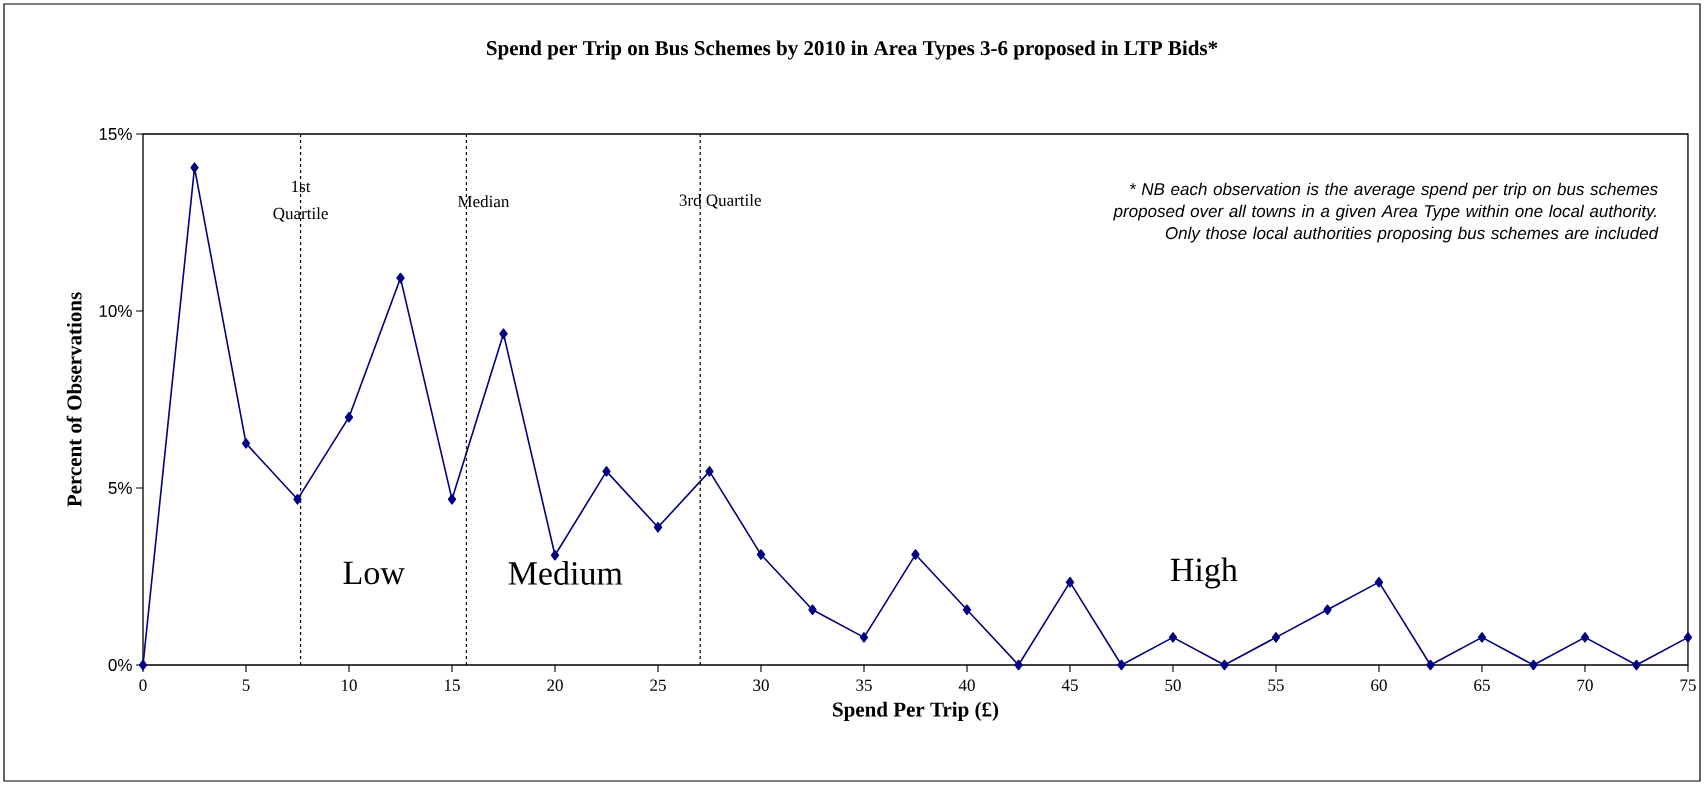 The image size is (1704, 785). Describe the element at coordinates (1482, 685) in the screenshot. I see `x-tick-label: 65` at that location.